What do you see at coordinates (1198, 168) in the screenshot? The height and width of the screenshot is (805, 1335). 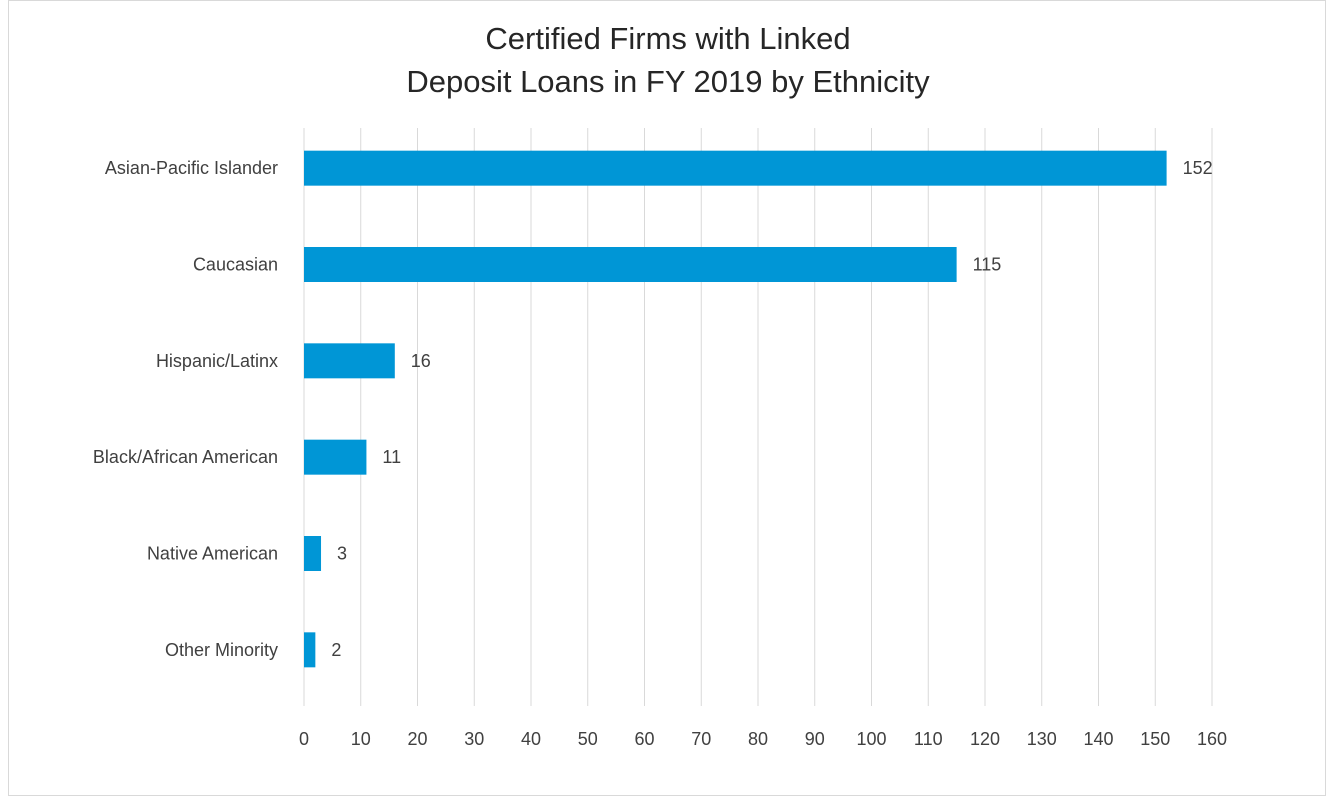 I see `data-label: 152` at bounding box center [1198, 168].